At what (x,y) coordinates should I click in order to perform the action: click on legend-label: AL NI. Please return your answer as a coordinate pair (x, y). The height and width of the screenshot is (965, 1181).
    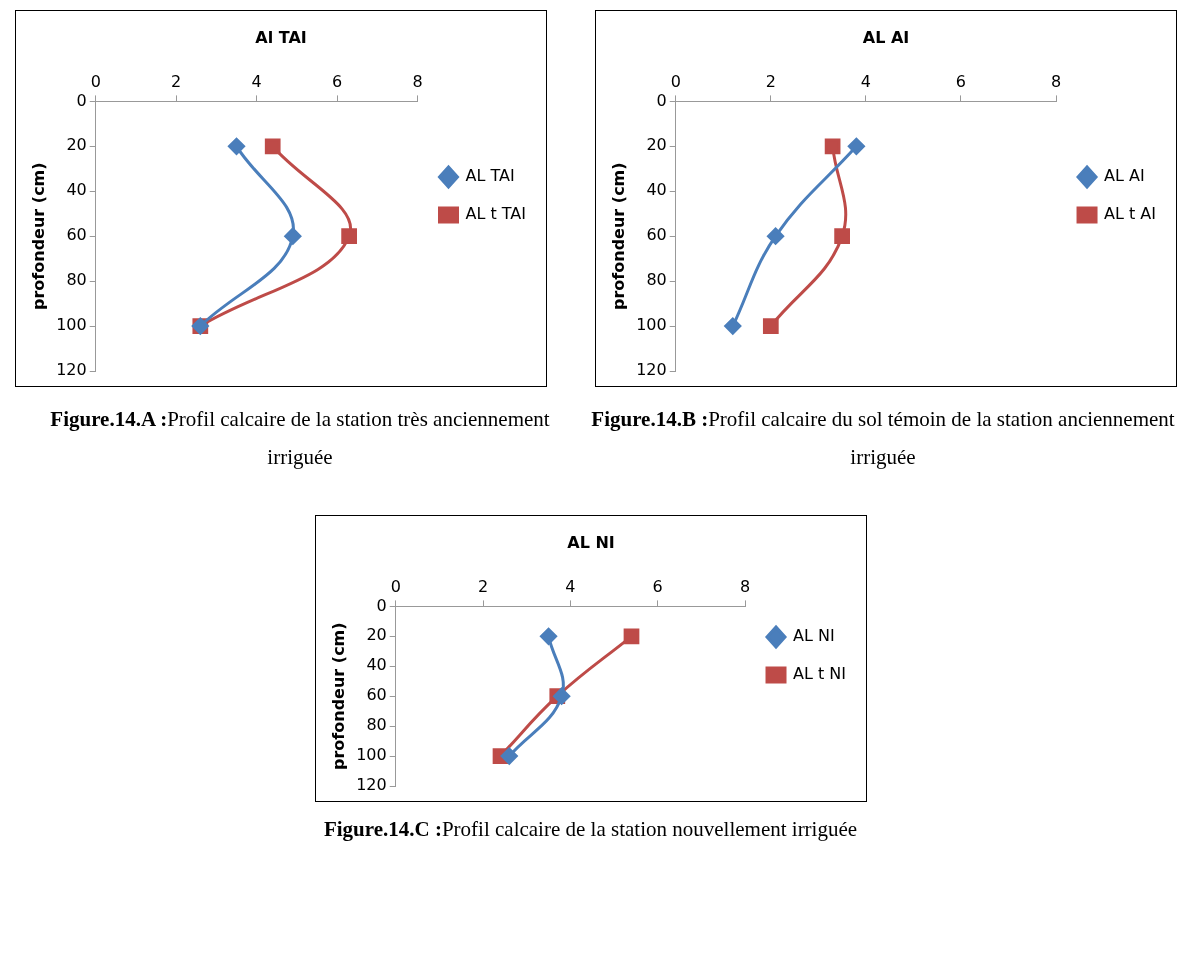
    Looking at the image, I should click on (814, 636).